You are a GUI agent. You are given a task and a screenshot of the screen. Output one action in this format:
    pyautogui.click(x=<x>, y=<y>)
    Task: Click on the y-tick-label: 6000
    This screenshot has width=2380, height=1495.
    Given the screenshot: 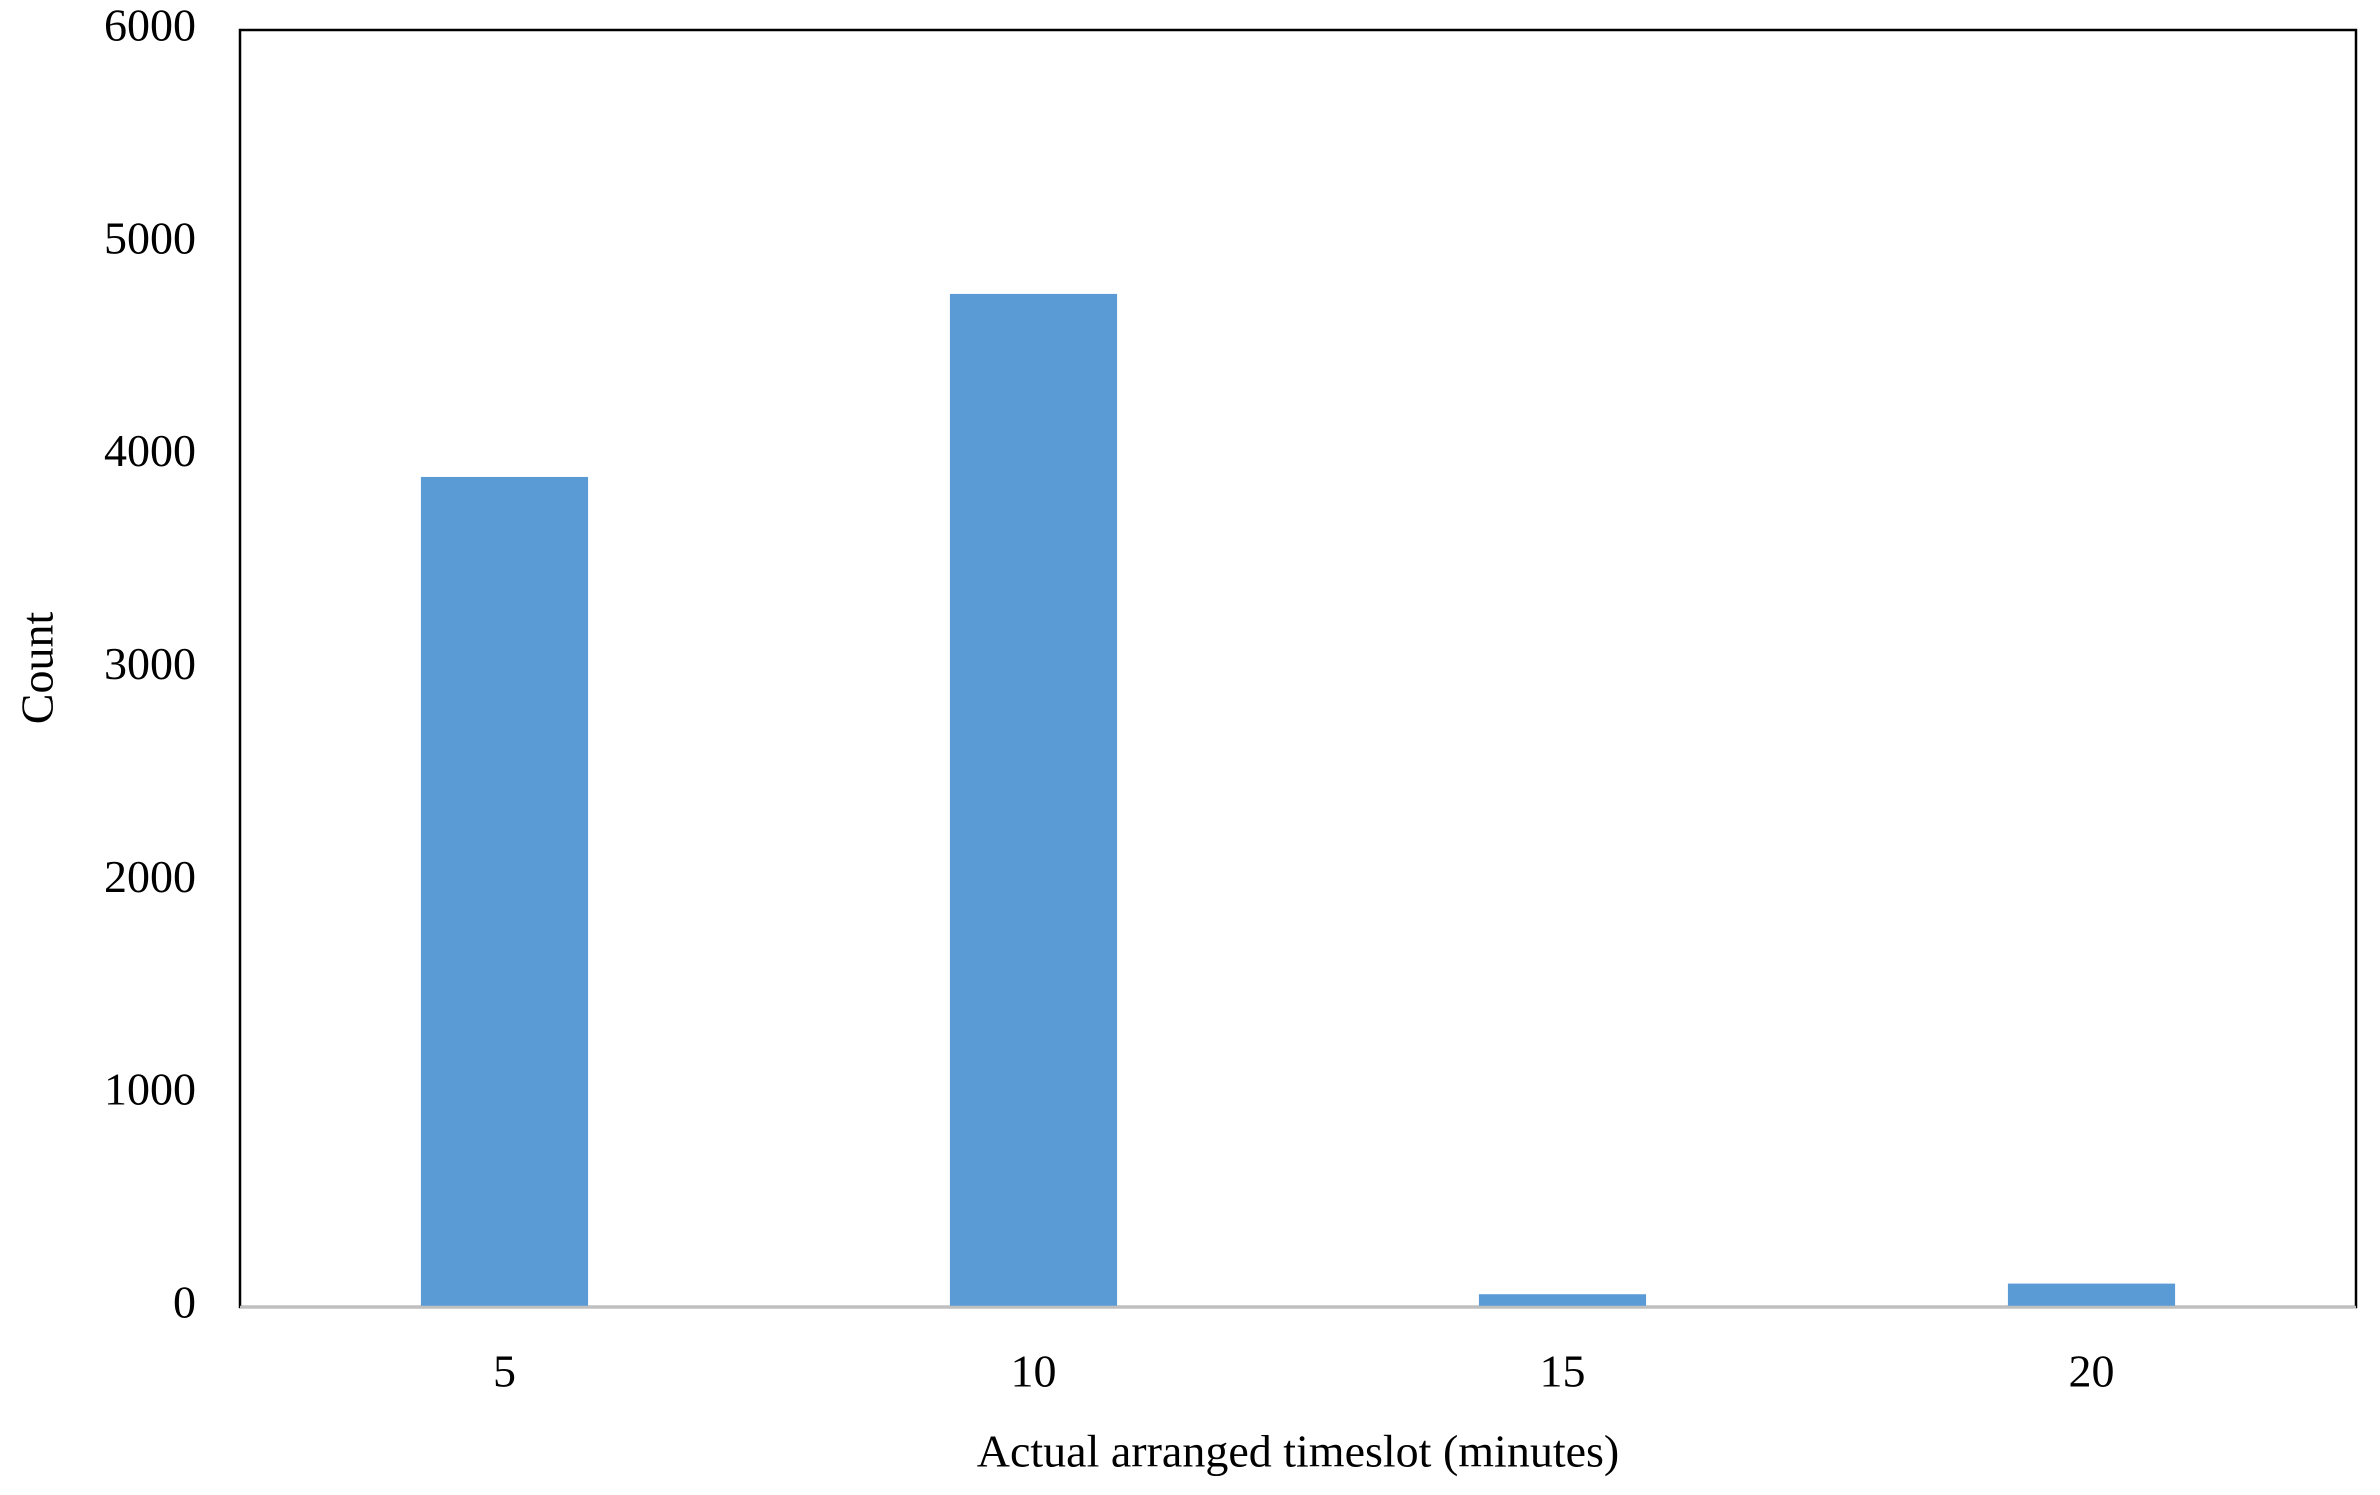 What is the action you would take?
    pyautogui.click(x=150, y=25)
    